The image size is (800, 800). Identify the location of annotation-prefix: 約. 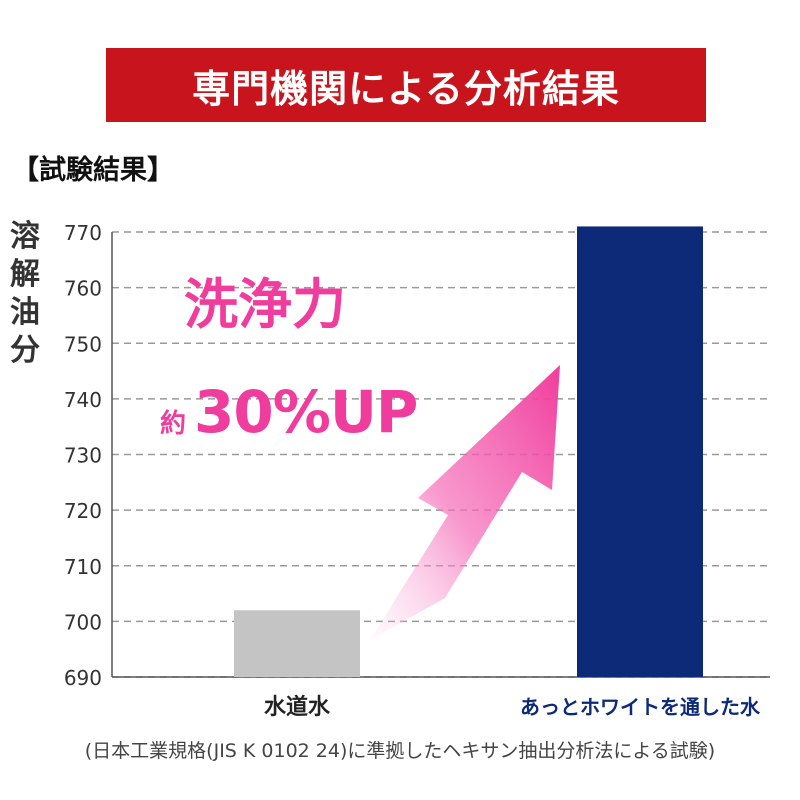
(173, 423).